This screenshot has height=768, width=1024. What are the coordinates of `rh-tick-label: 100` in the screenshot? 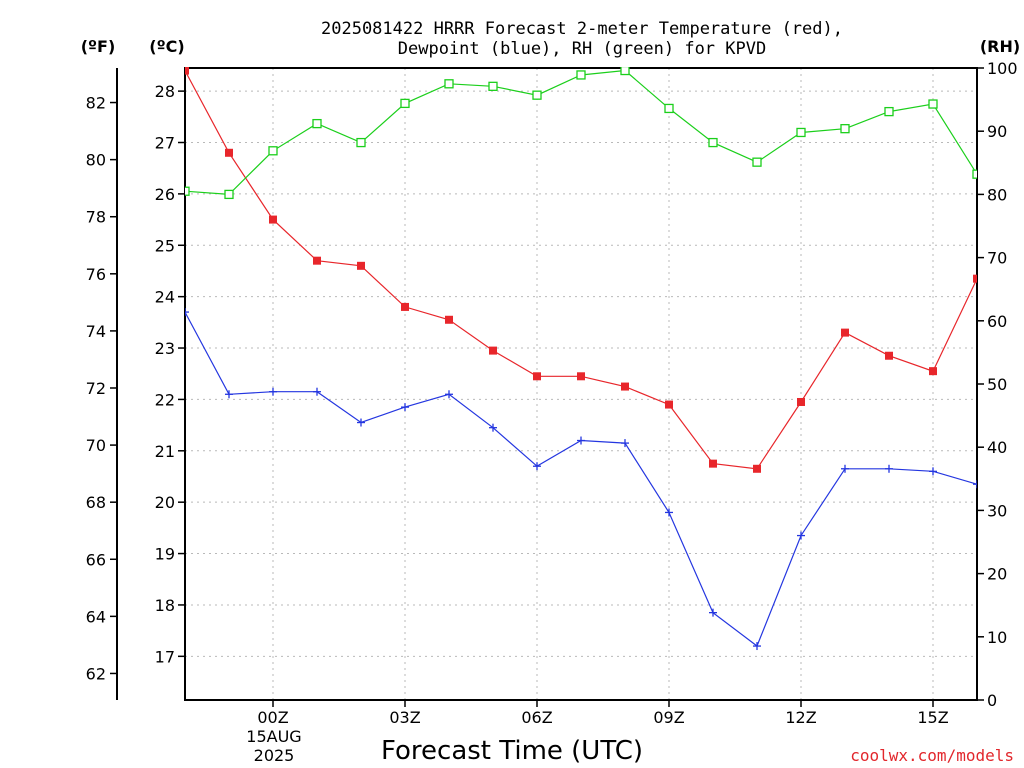 It's located at (1002, 68).